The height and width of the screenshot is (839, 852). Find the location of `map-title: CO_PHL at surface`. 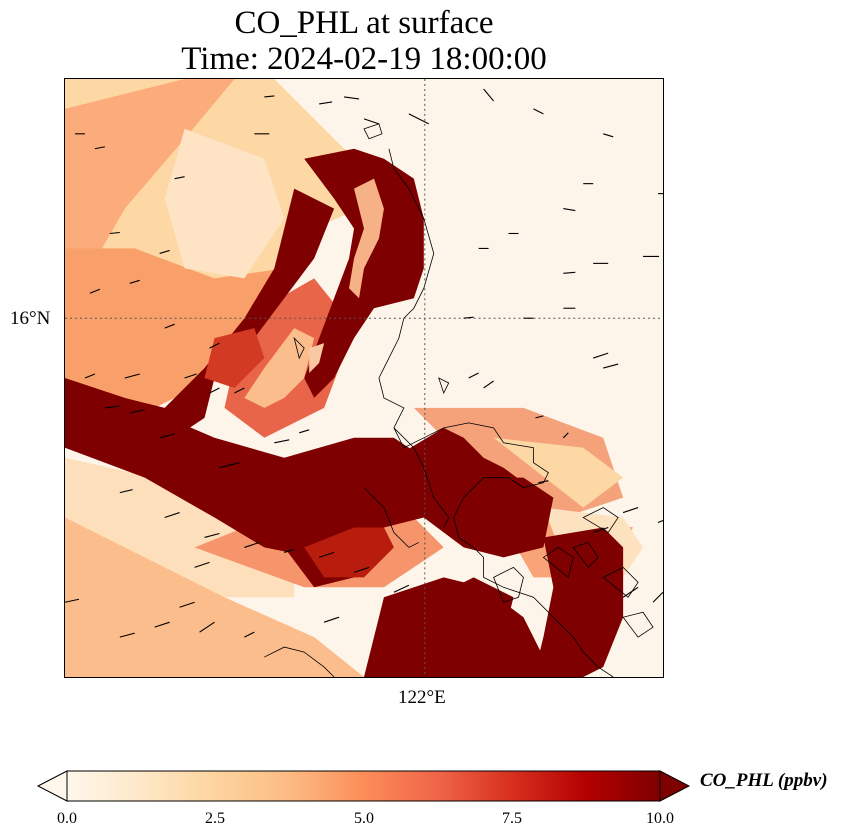

map-title: CO_PHL at surface is located at coordinates (364, 23).